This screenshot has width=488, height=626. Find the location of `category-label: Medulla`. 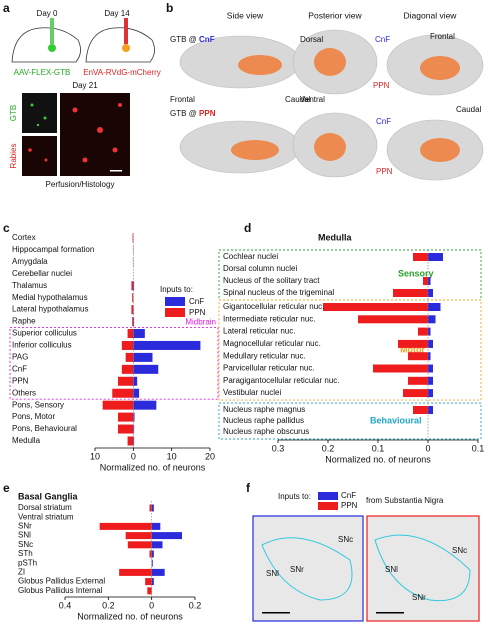

category-label: Medulla is located at coordinates (26, 440).